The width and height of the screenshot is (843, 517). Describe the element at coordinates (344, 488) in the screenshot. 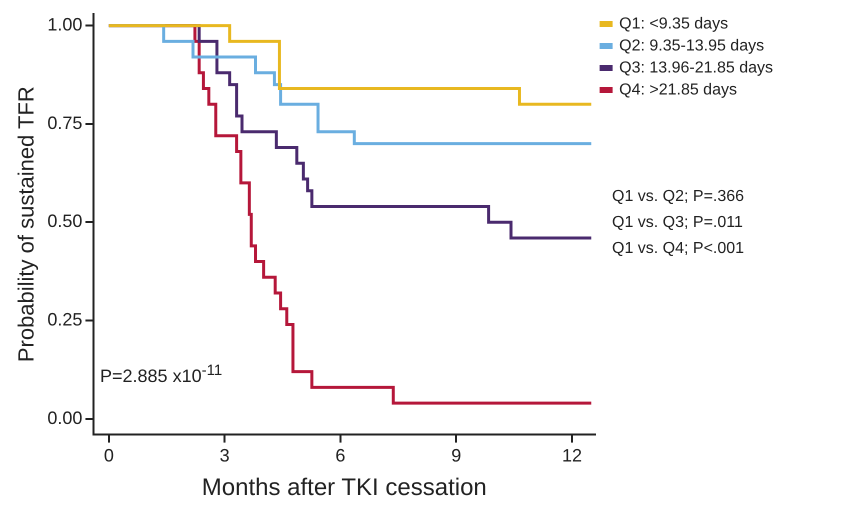

I see `x-axis-title: Months after TKI cessation` at that location.